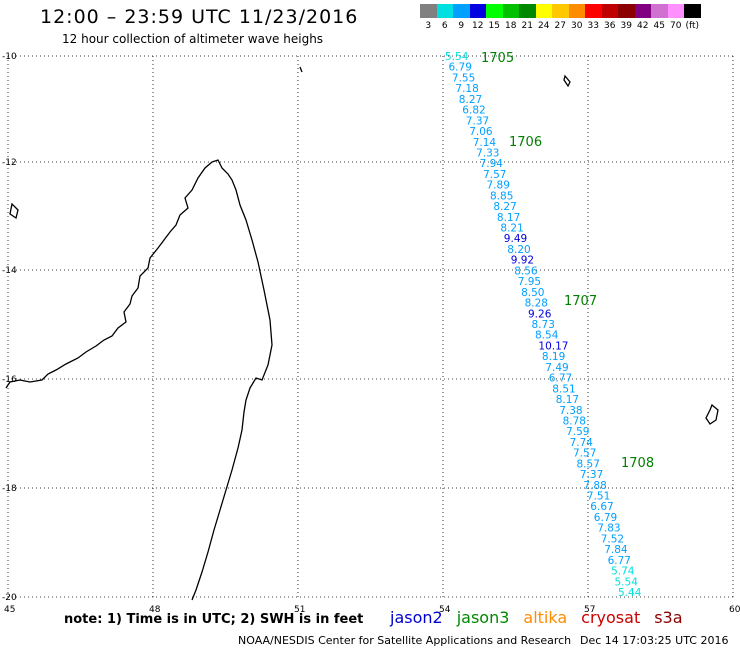  I want to click on legend-label: 15, so click(494, 26).